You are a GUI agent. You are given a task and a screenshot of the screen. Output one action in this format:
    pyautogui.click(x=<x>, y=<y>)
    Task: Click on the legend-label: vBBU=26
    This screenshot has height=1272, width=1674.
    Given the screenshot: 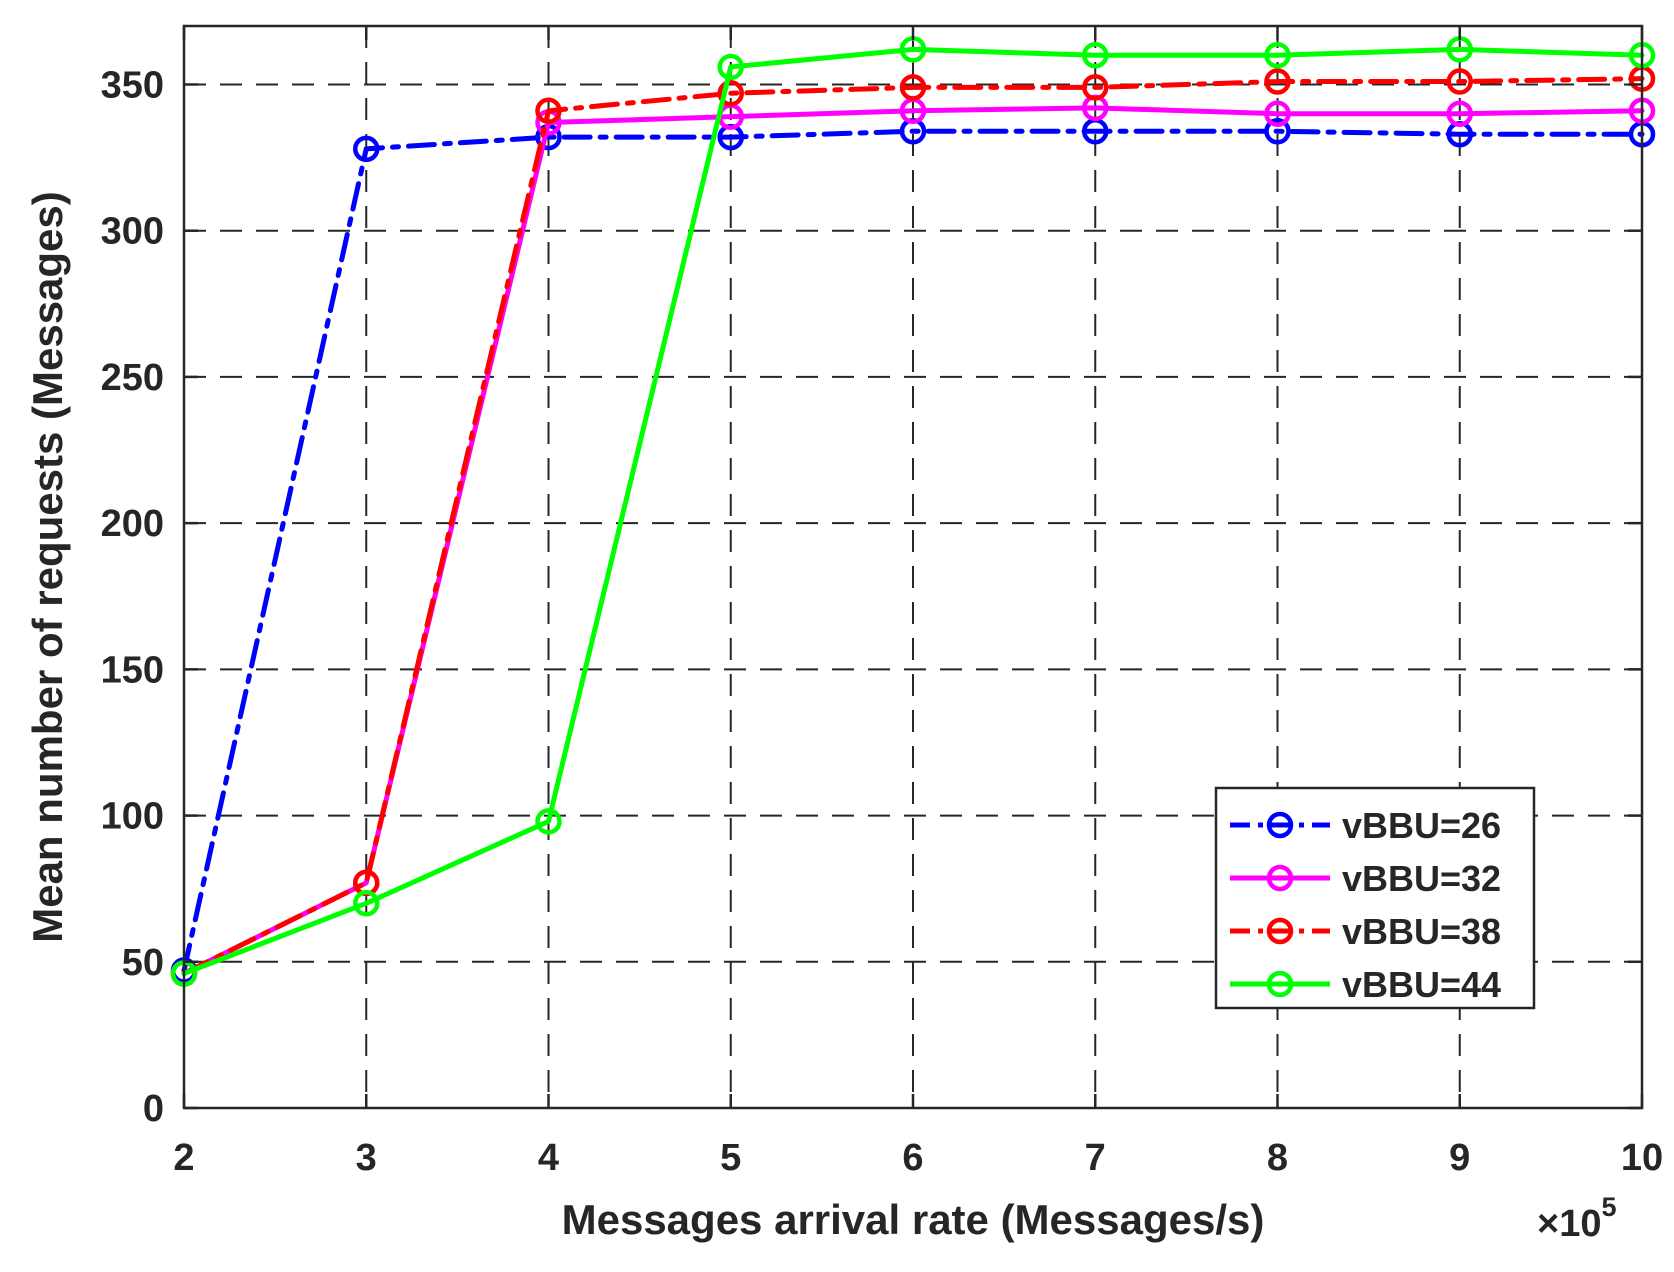 What is the action you would take?
    pyautogui.click(x=1421, y=825)
    